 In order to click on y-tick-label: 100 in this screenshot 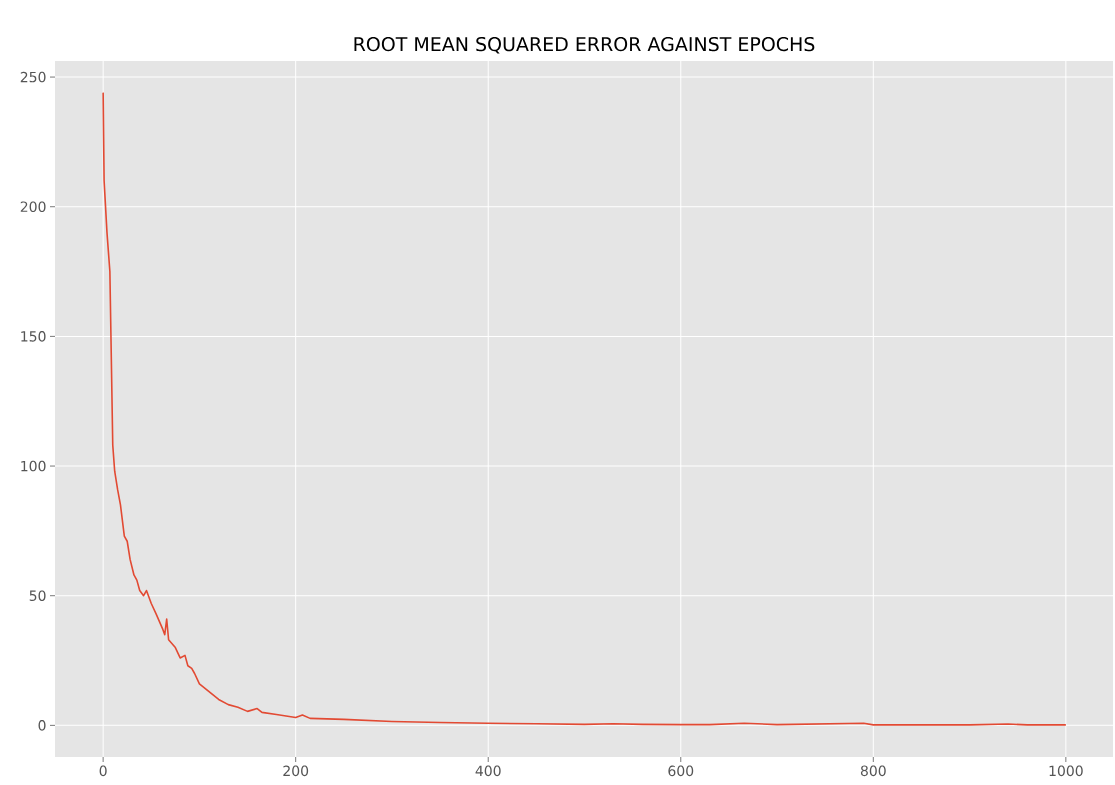, I will do `click(33, 466)`.